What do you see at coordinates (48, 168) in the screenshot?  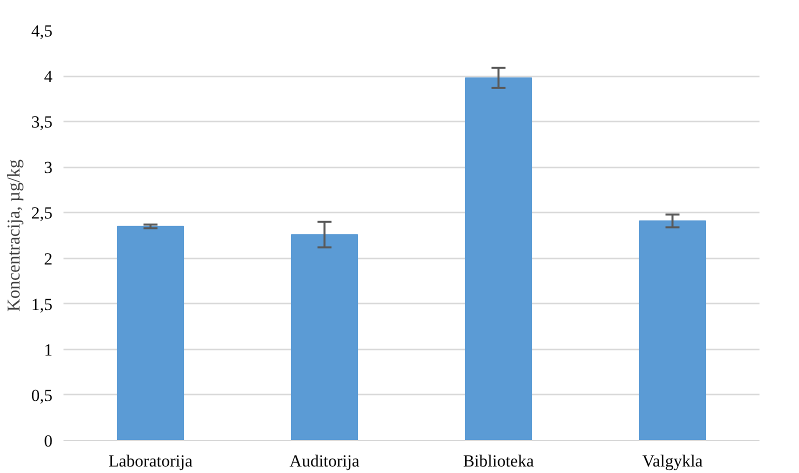 I see `y-tick-label: 3` at bounding box center [48, 168].